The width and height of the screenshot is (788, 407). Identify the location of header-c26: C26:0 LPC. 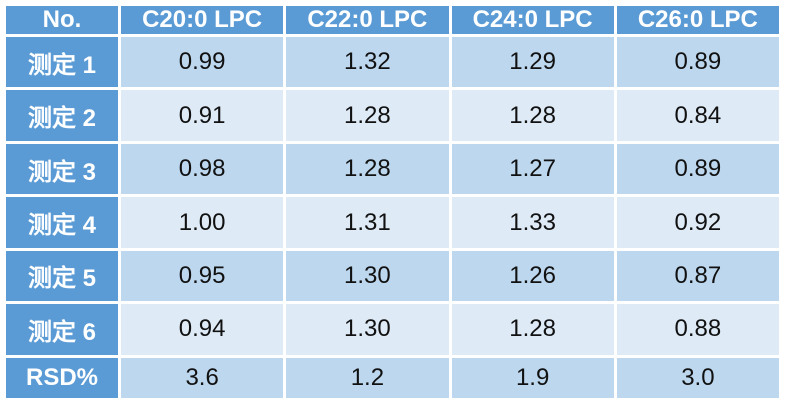
(697, 20).